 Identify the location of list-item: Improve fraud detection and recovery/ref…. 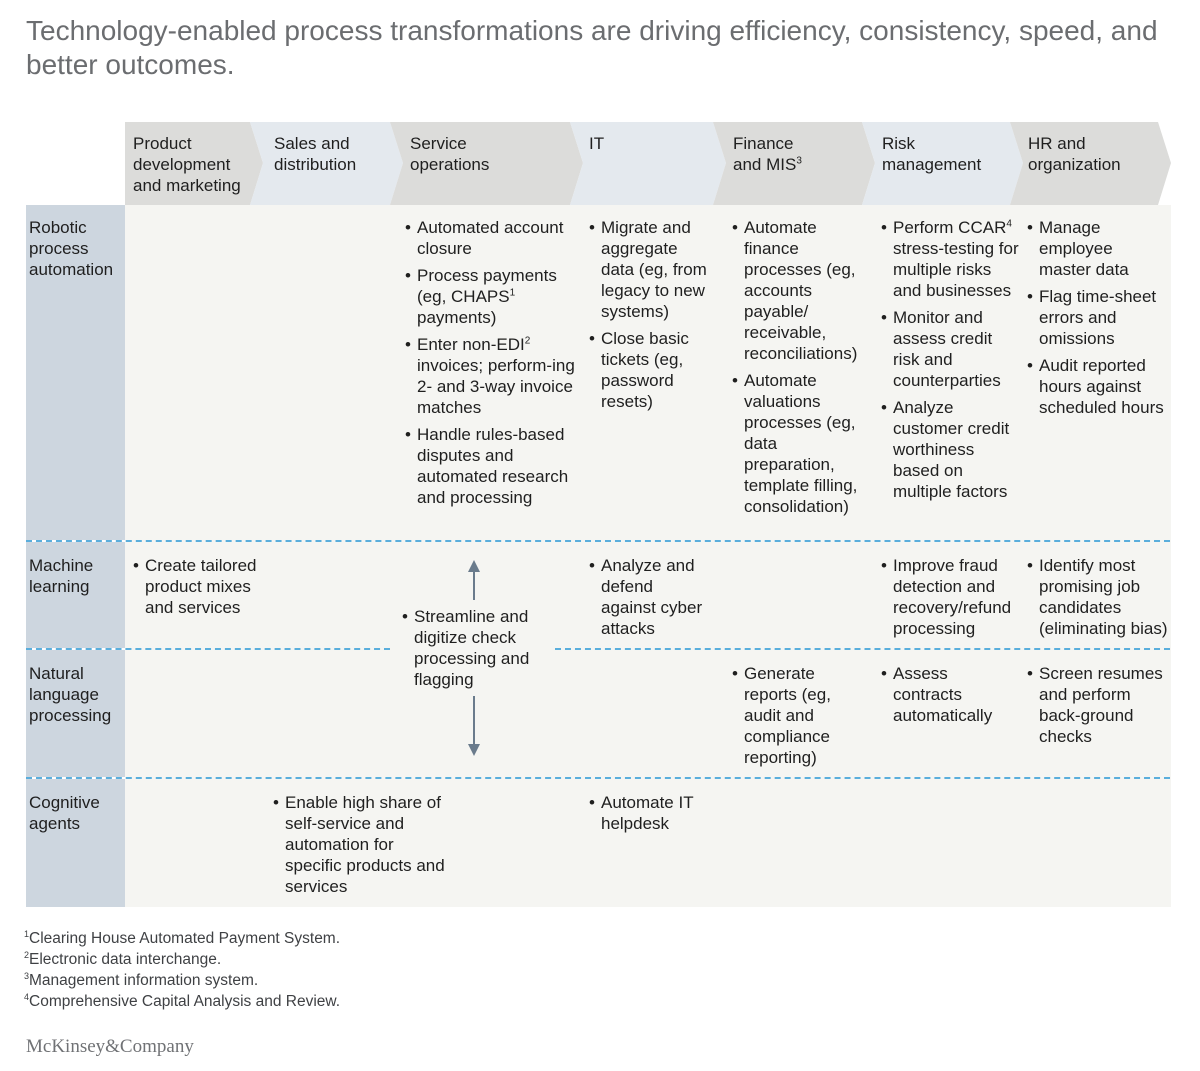
(952, 597).